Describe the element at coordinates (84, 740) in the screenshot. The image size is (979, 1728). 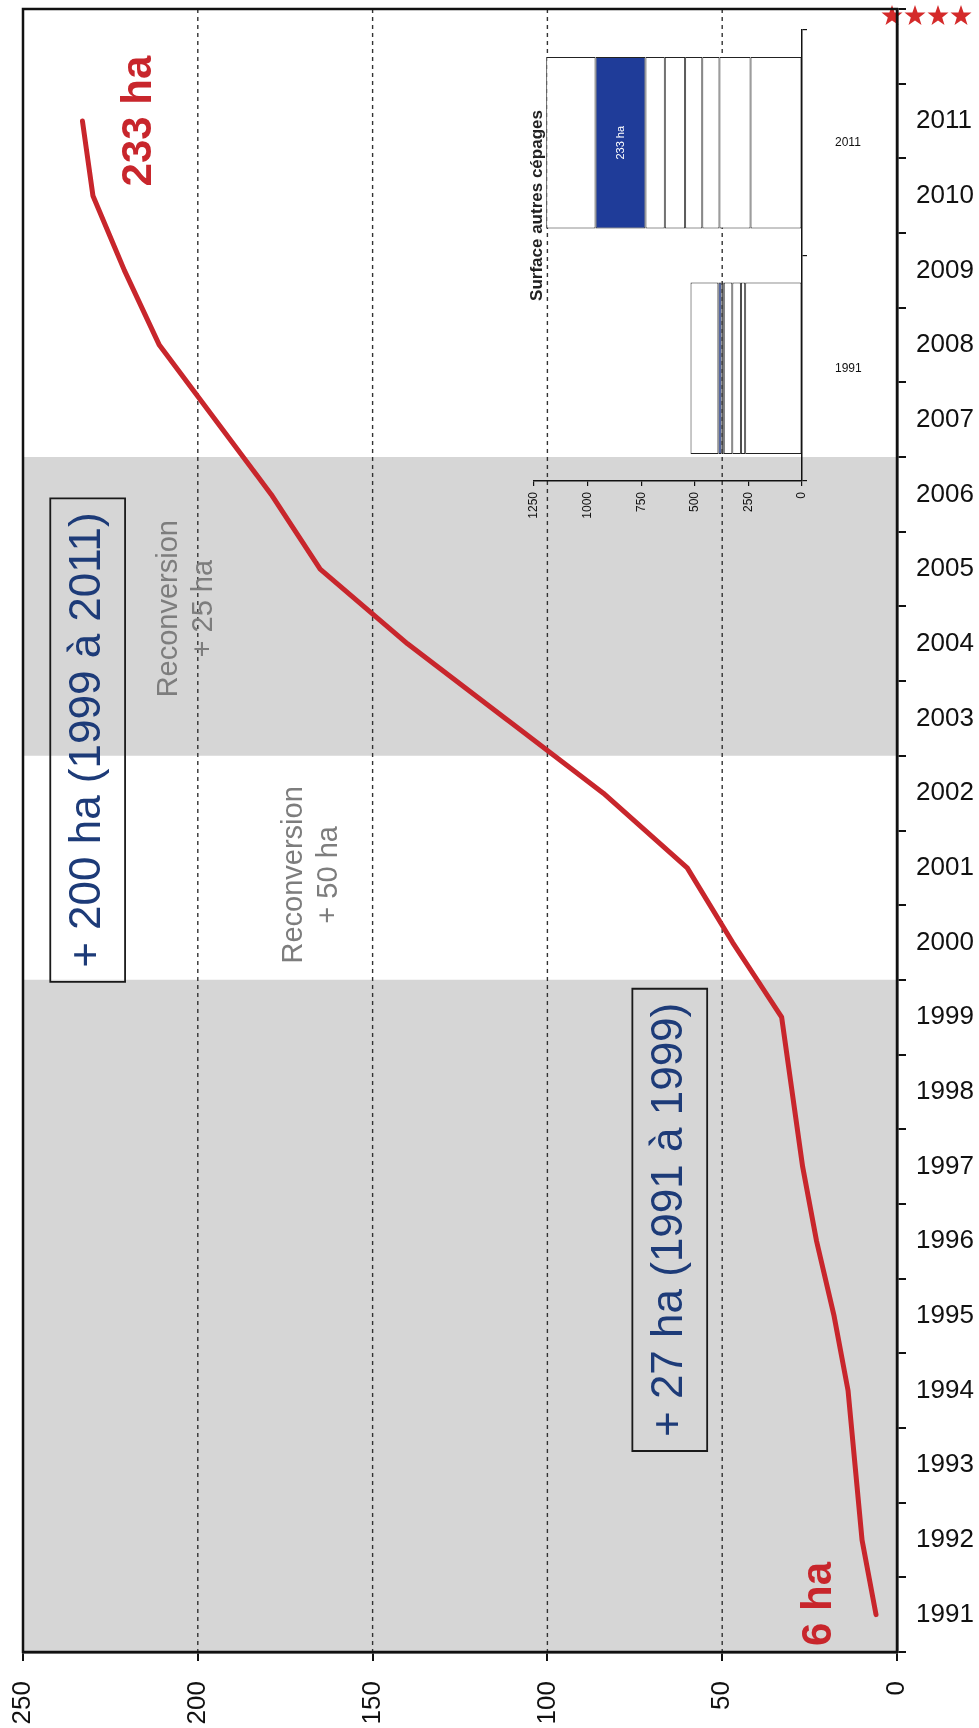
I see `annotation: + 200 ha (1999 à 2011)` at that location.